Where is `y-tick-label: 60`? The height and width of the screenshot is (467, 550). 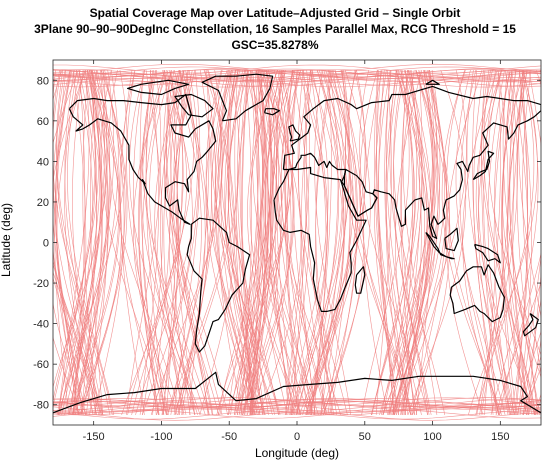 y-tick-label: 60 is located at coordinates (43, 122).